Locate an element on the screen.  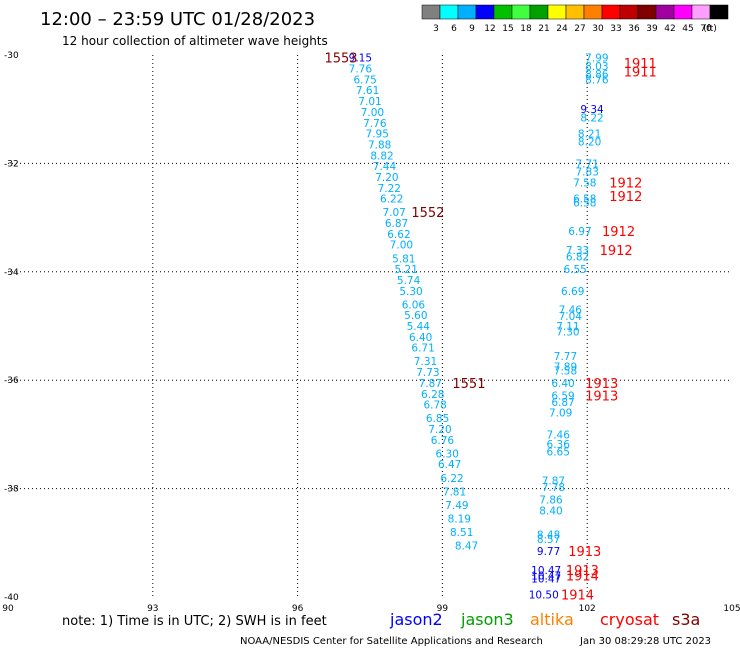
x-tick-labels: 90 93 96 99 102 105 is located at coordinates (371, 609).